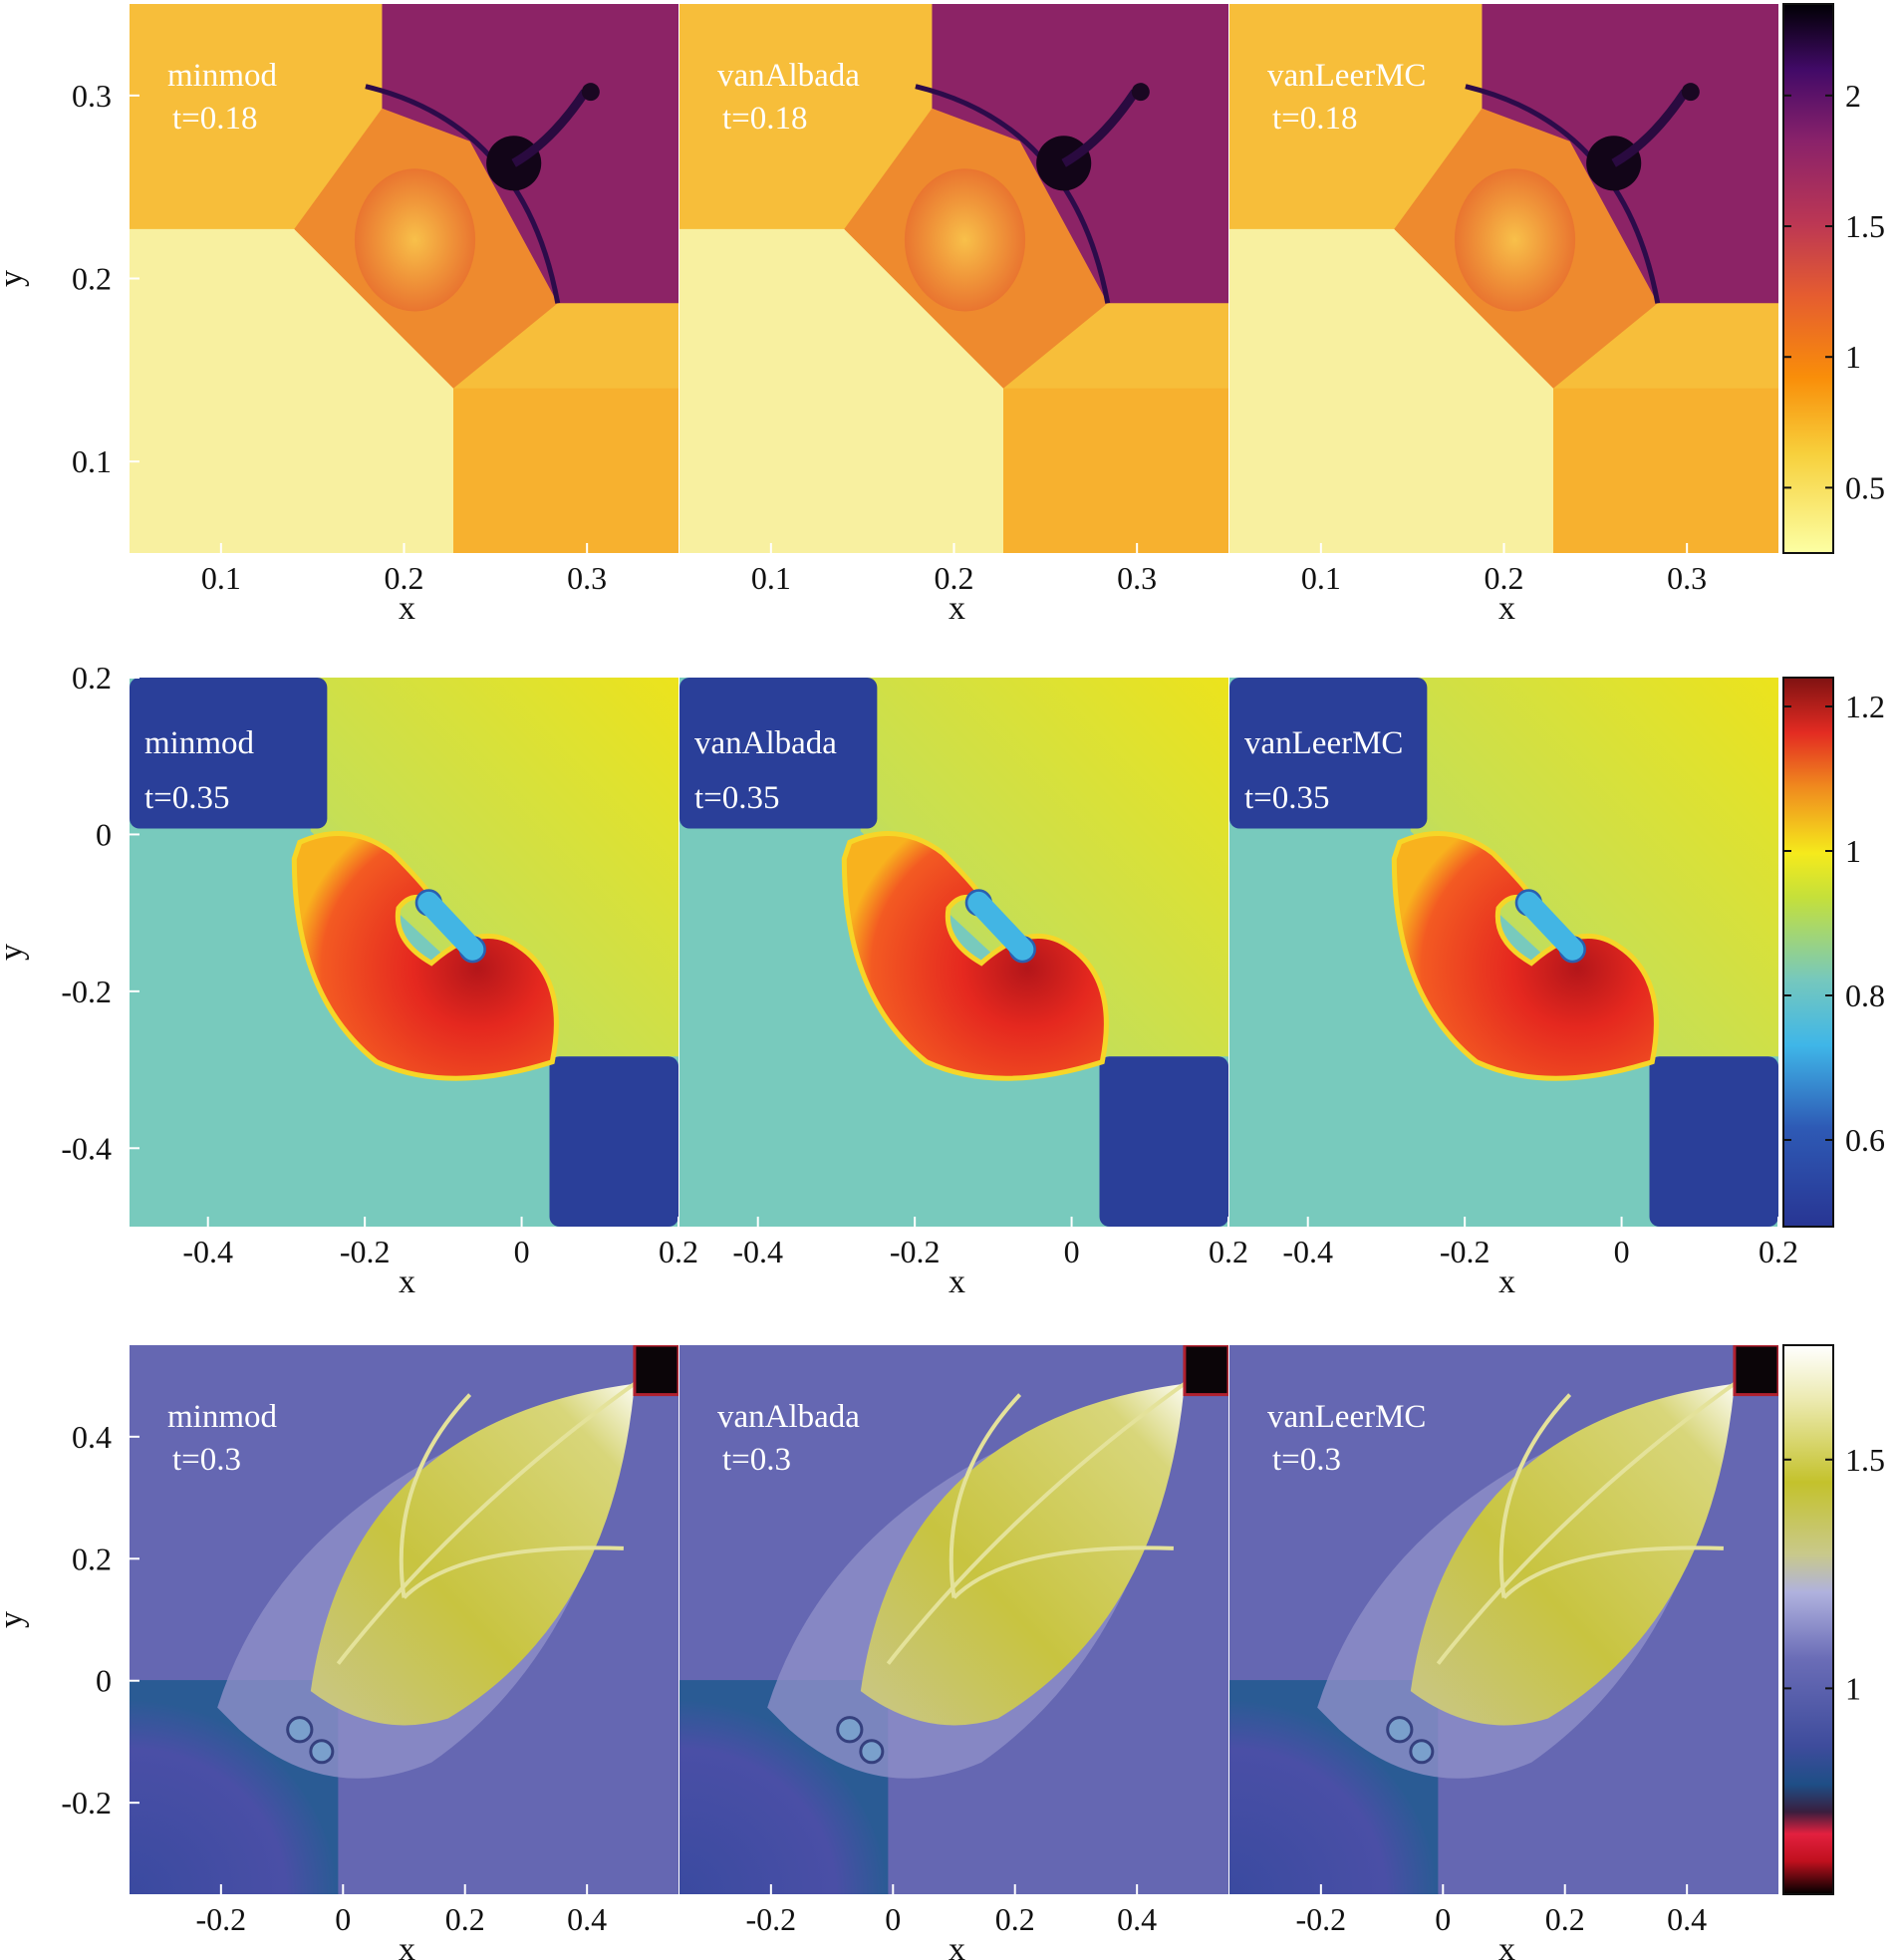 This screenshot has width=1898, height=1960. What do you see at coordinates (86, 991) in the screenshot?
I see `y-tick-label: -0.2` at bounding box center [86, 991].